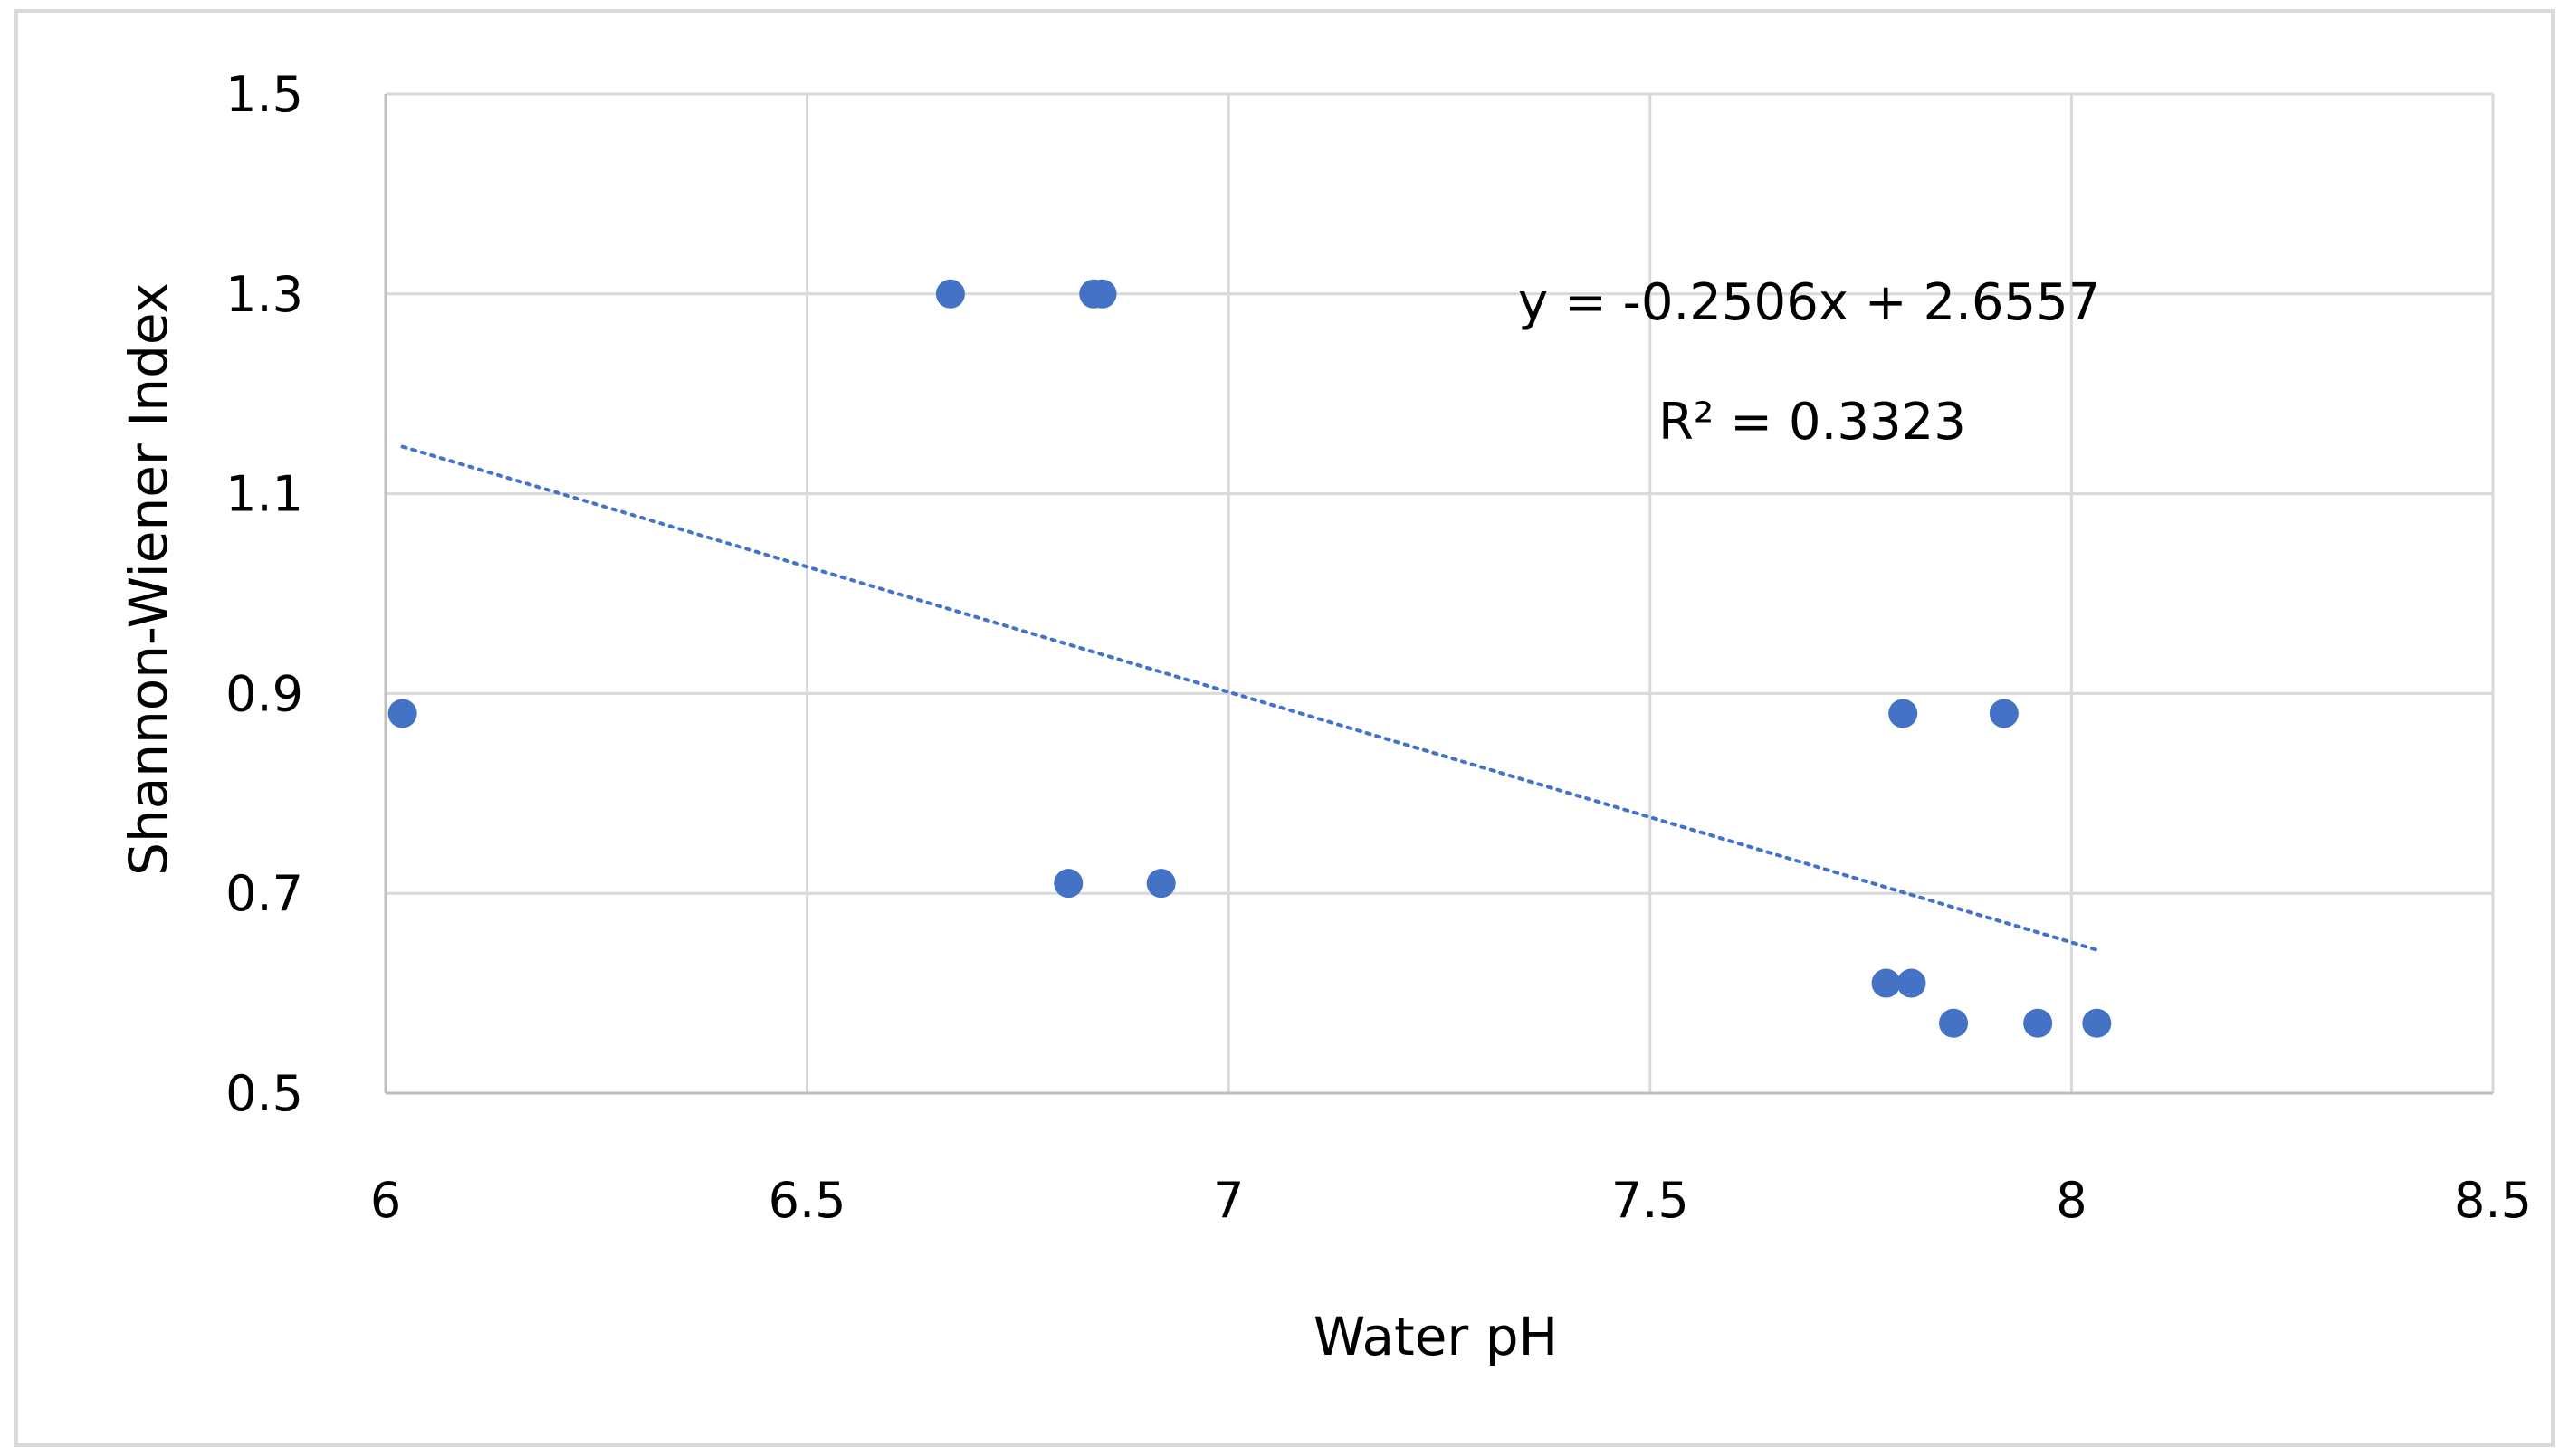 The height and width of the screenshot is (1456, 2569). What do you see at coordinates (807, 1201) in the screenshot?
I see `x-tick-label: 6.5` at bounding box center [807, 1201].